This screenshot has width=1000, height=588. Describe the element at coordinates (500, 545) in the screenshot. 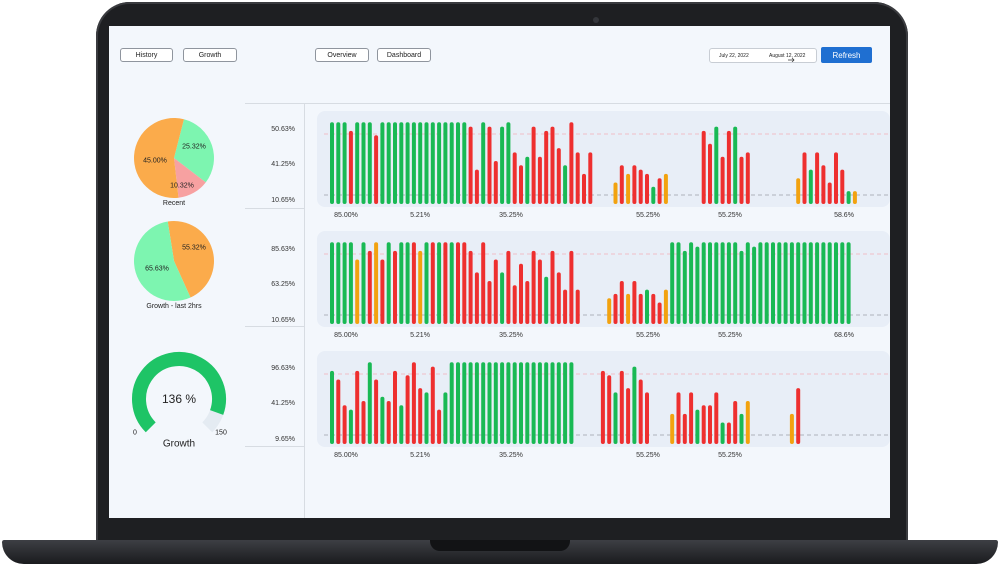

I see `laptop-notch` at that location.